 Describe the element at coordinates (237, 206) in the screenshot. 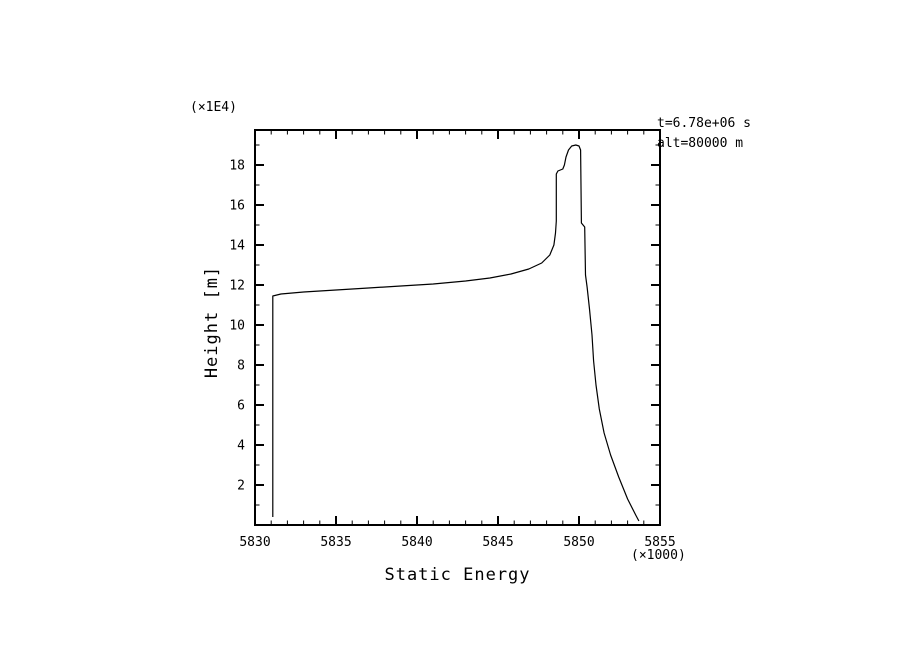

I see `y-tick-label: 16` at that location.